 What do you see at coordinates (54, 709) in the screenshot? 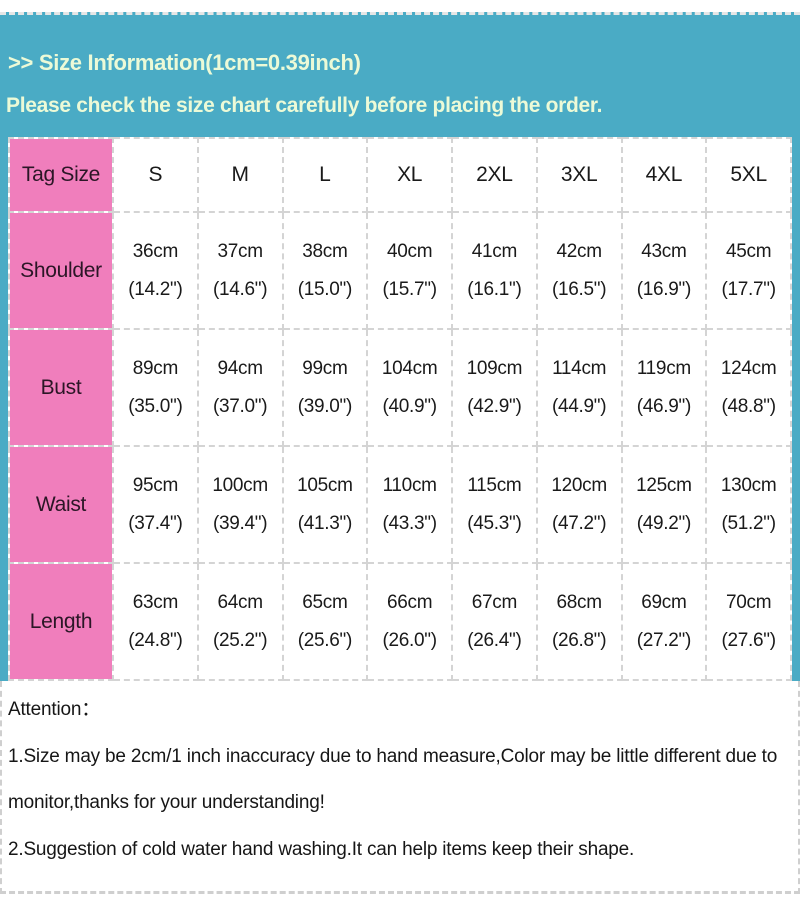
I see `attention-heading: Attention：` at bounding box center [54, 709].